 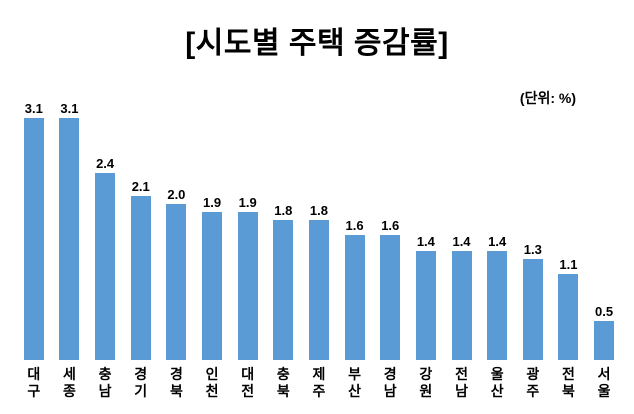 I want to click on bar-value-label: 1.3, so click(x=532, y=249).